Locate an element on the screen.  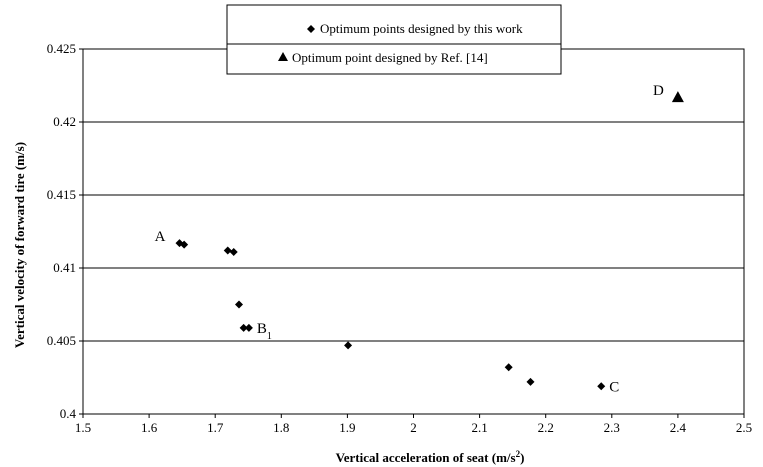
data-point-triangle is located at coordinates (677, 97).